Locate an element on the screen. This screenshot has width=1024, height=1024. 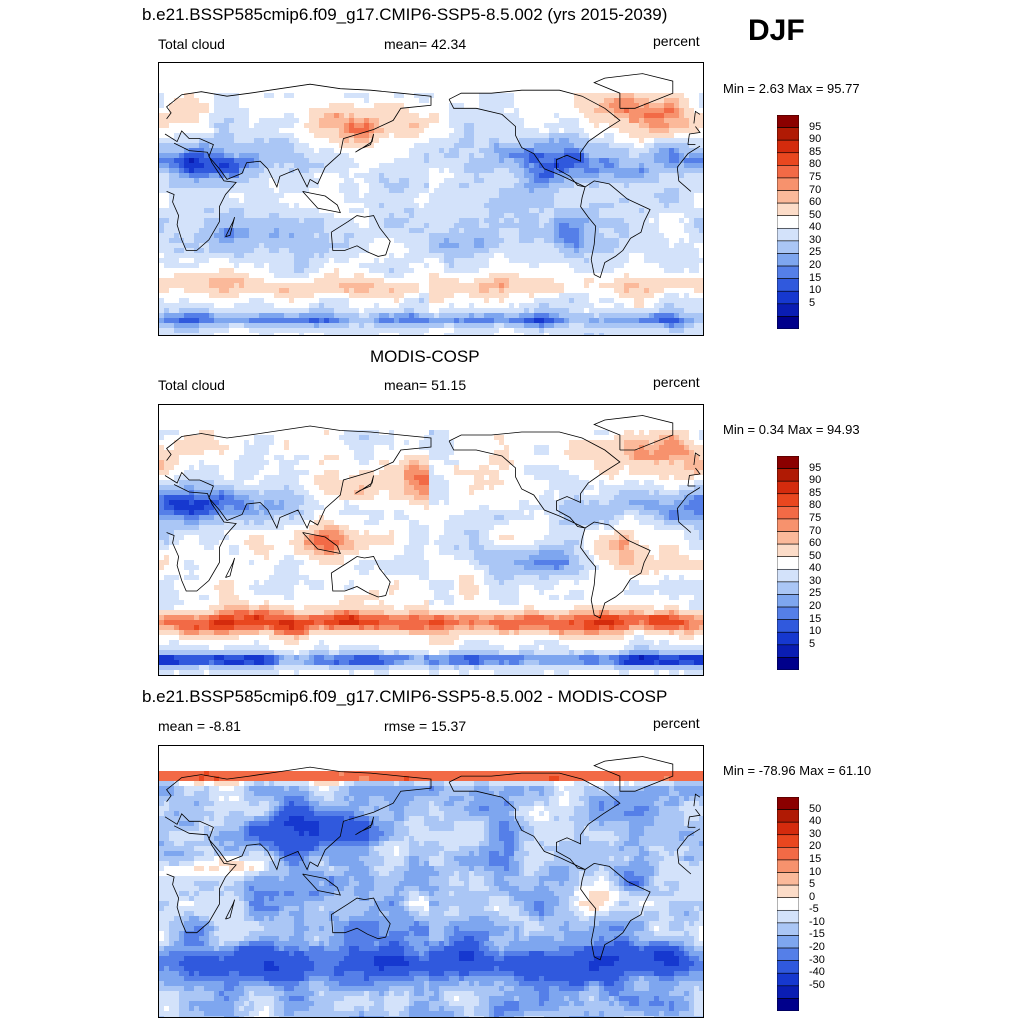
panel-3-map is located at coordinates (431, 881).